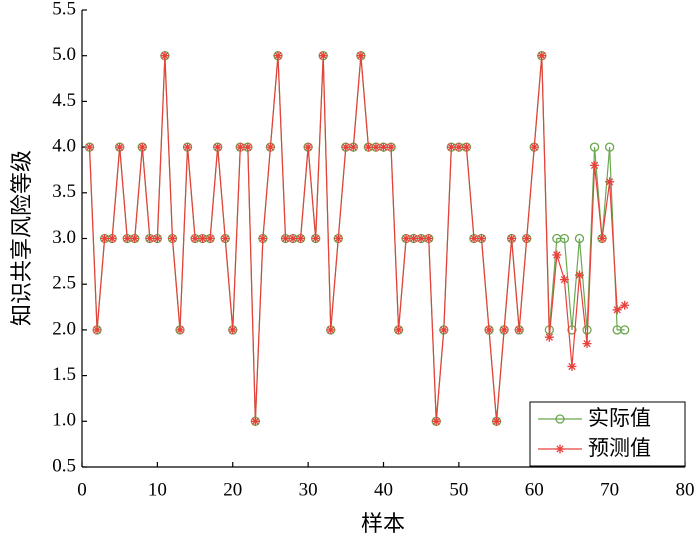  I want to click on y-tick-label: 1.0, so click(64, 420).